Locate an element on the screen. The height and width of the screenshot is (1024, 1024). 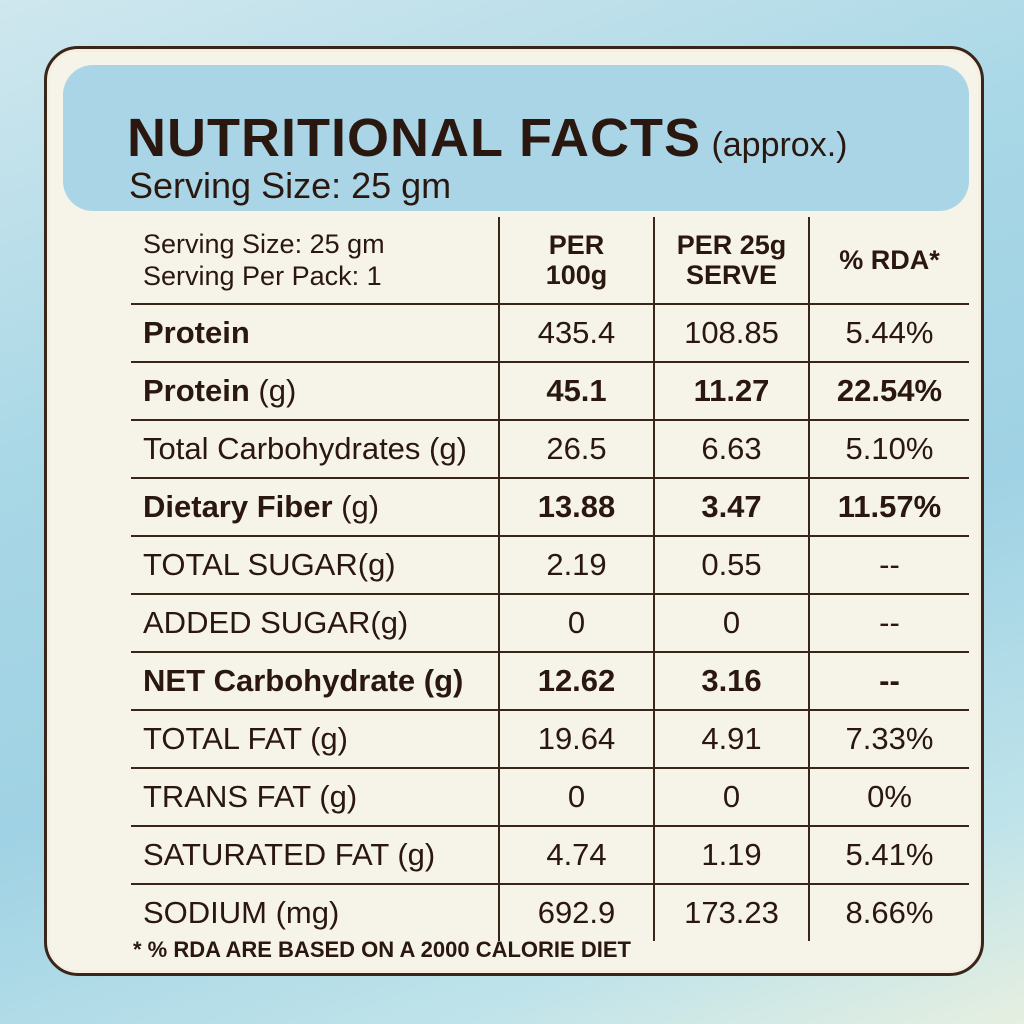
nutrient-name: Dietary Fiber (g) is located at coordinates (315, 507).